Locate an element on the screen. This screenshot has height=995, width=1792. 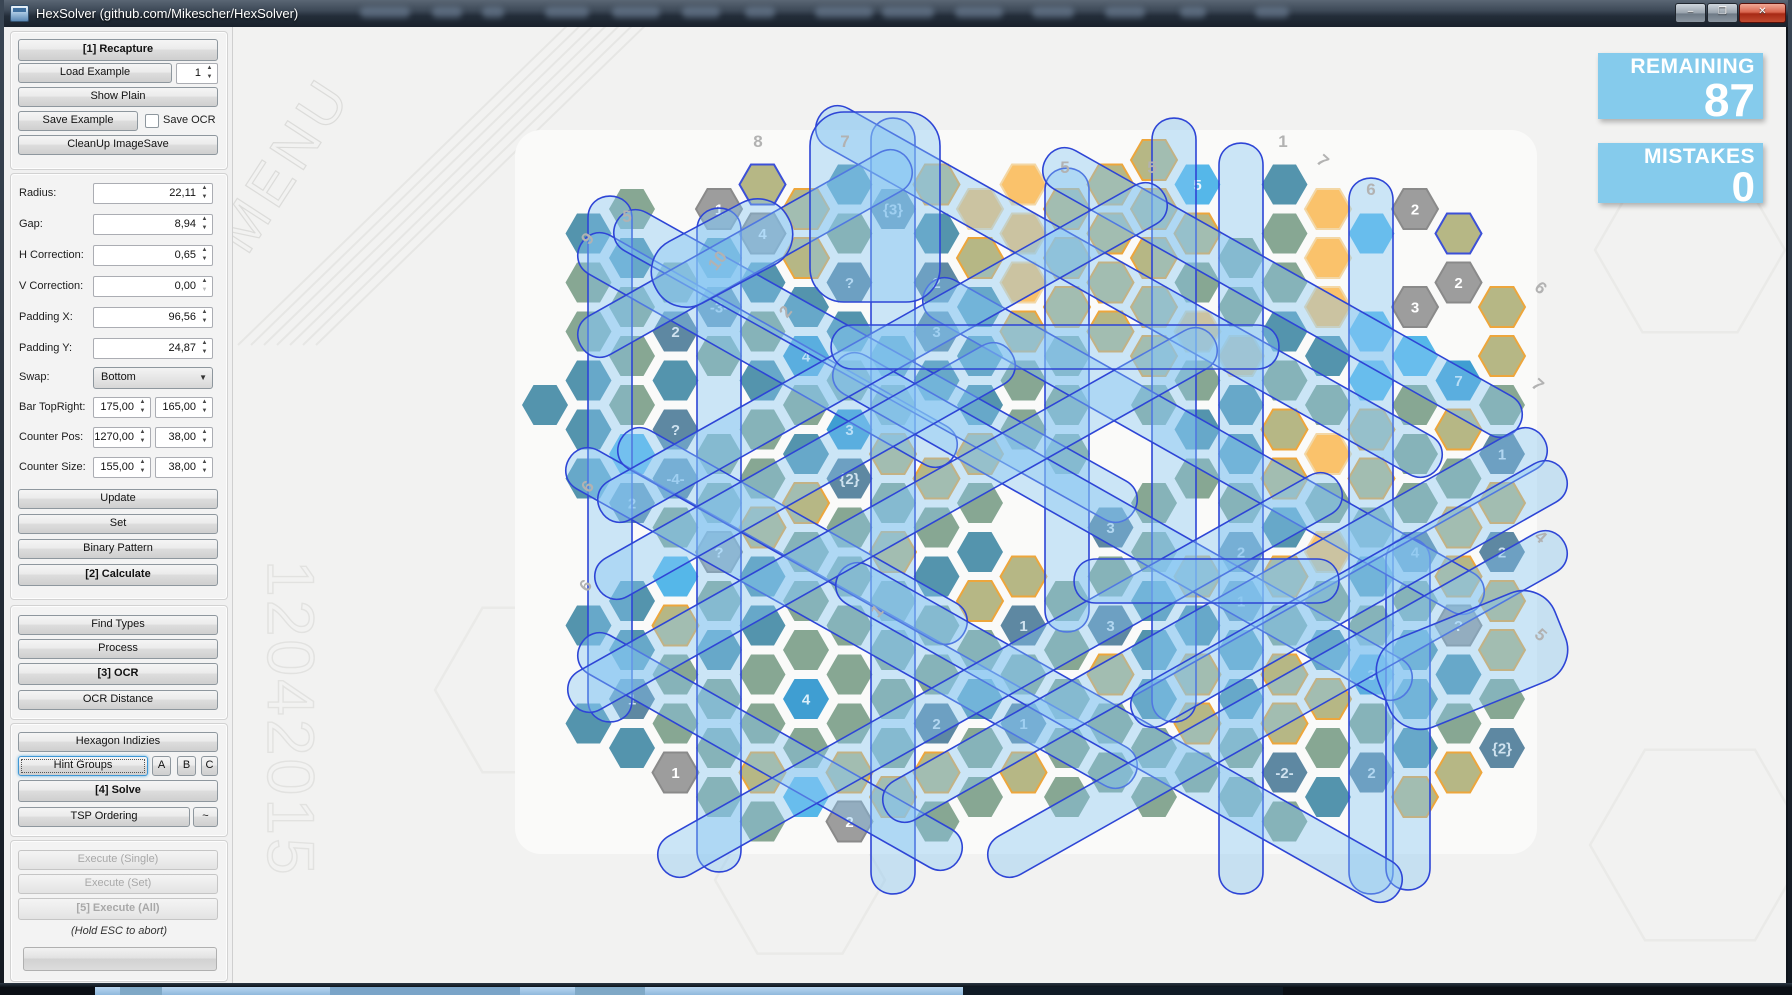
load-example-button: Load Example is located at coordinates (95, 73).